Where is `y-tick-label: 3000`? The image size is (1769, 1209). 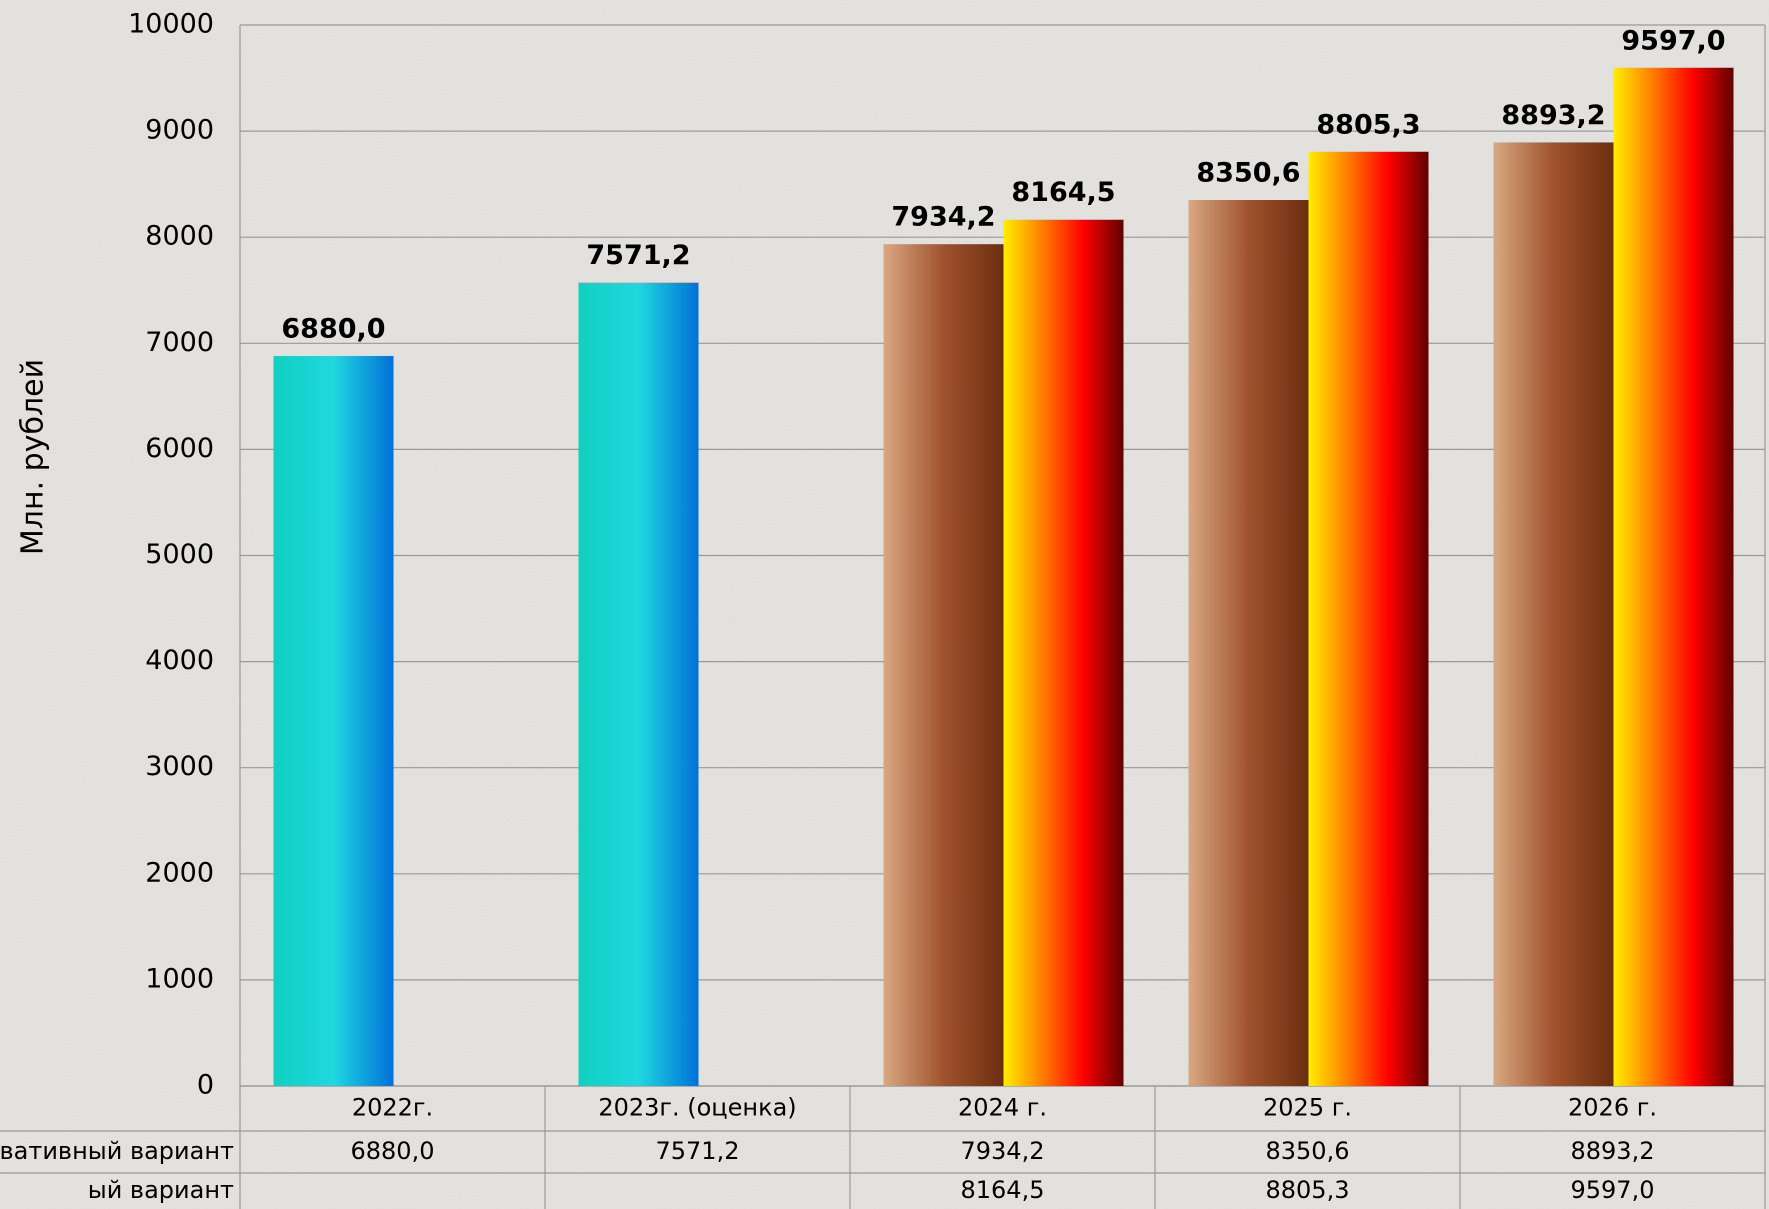 y-tick-label: 3000 is located at coordinates (179, 766).